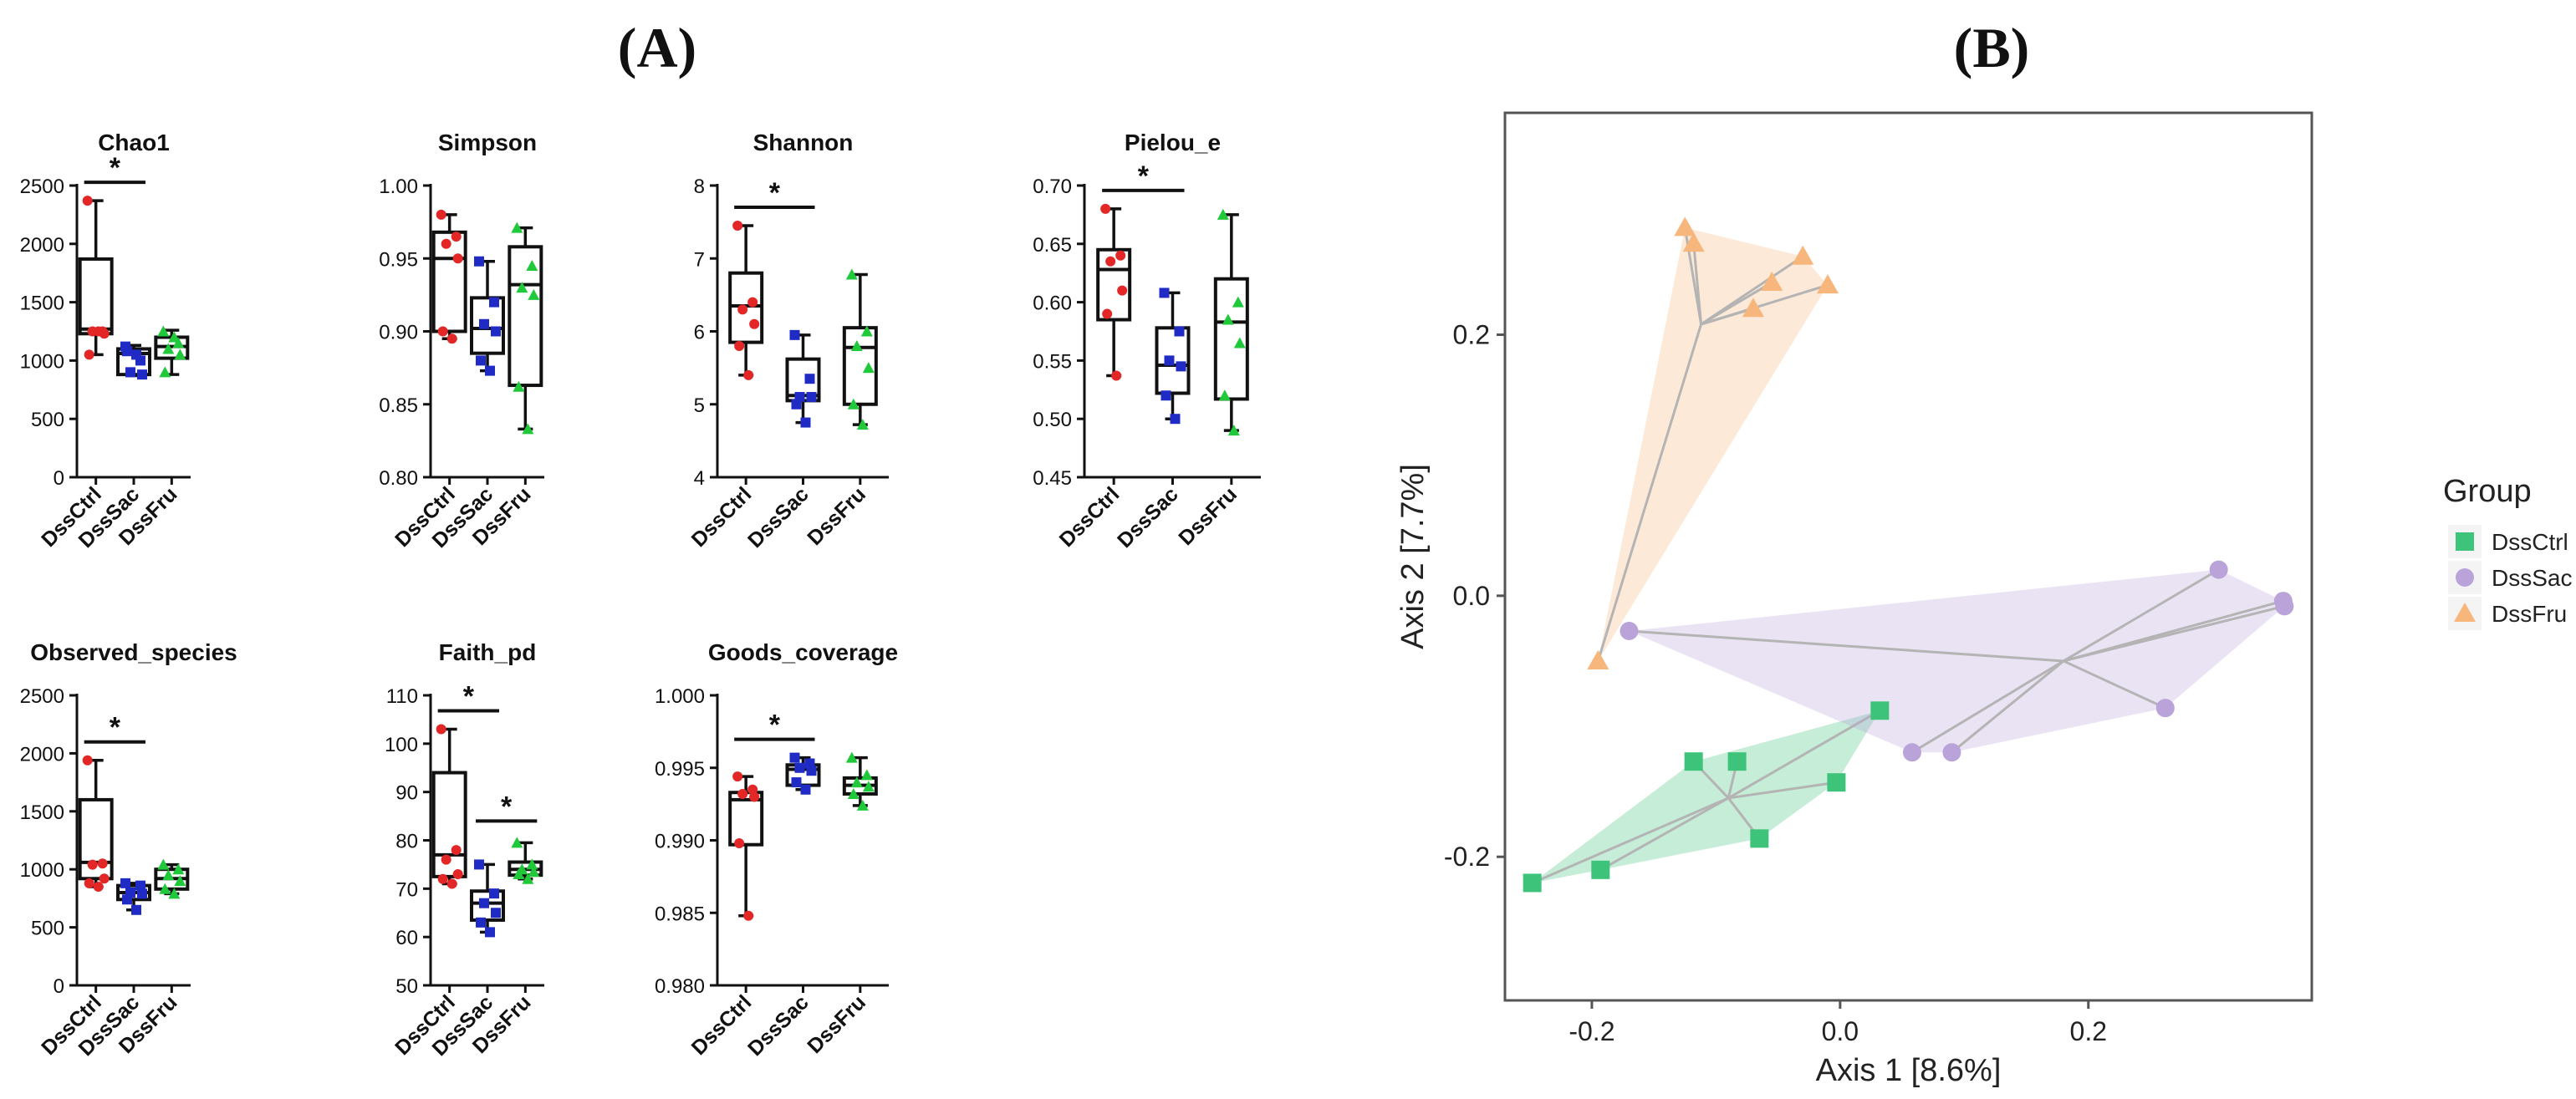 This screenshot has height=1099, width=2576. What do you see at coordinates (407, 842) in the screenshot?
I see `y-tick-label: 80` at bounding box center [407, 842].